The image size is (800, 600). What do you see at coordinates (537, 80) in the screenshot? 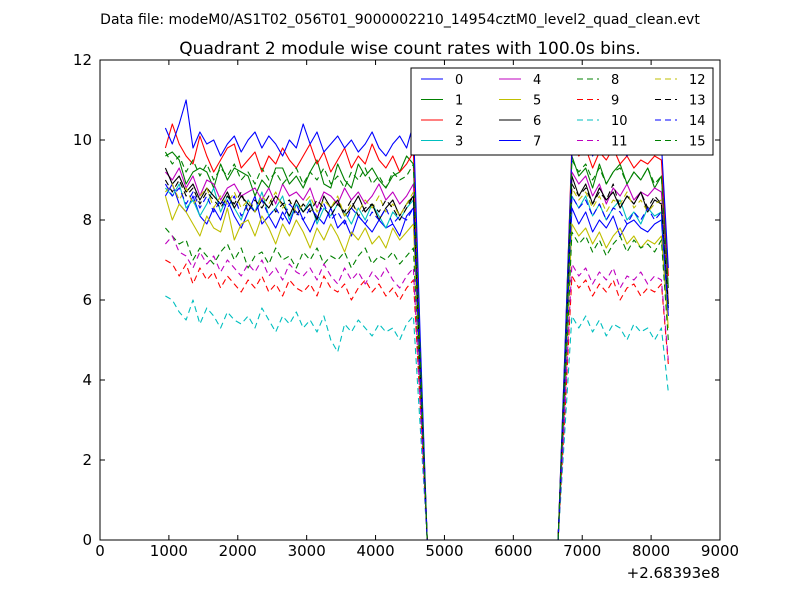
I see `legend-label-4: 4` at bounding box center [537, 80].